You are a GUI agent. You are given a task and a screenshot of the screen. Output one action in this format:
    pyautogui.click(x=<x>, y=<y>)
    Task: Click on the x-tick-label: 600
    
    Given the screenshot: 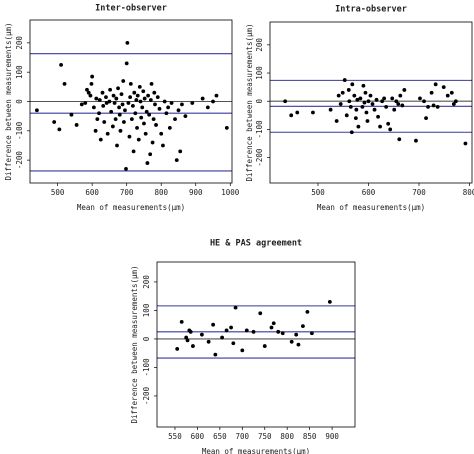 What is the action you would take?
    pyautogui.click(x=198, y=436)
    